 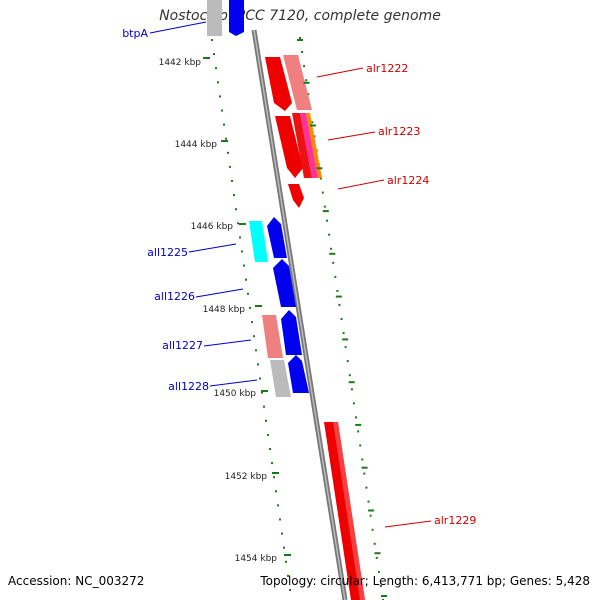 I want to click on gene-label-alr1224: alr1224, so click(x=408, y=180).